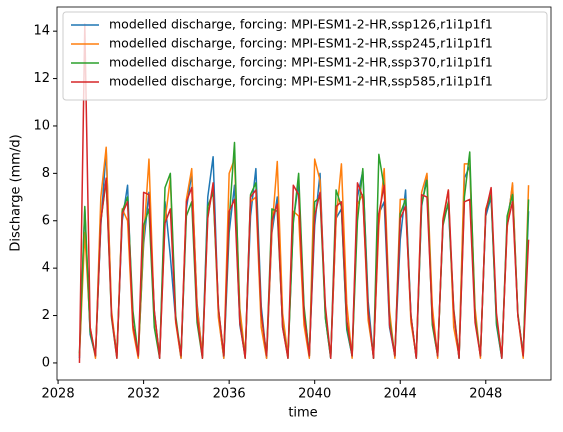 This screenshot has width=563, height=432. Describe the element at coordinates (229, 394) in the screenshot. I see `x-tick-label: 2036` at that location.